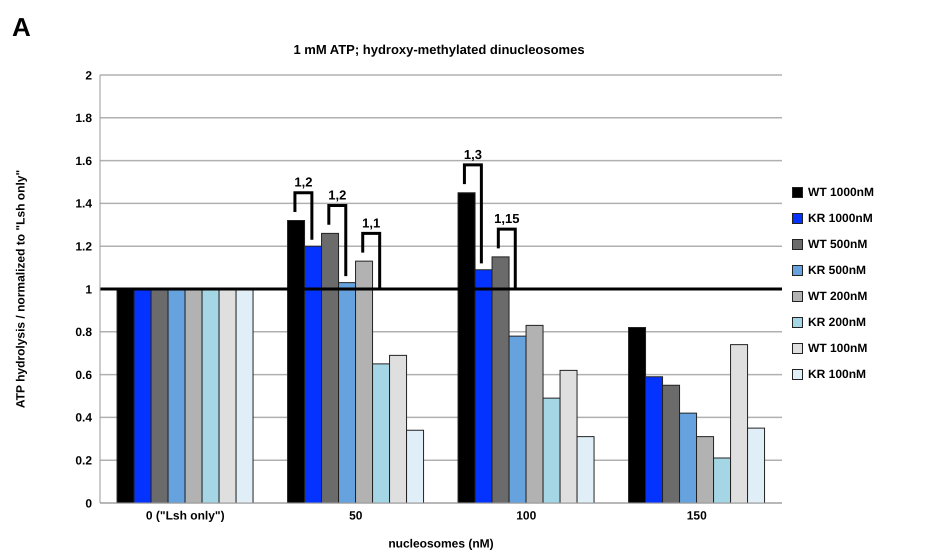  Describe the element at coordinates (837, 374) in the screenshot. I see `legend-label: KR 100nM` at that location.